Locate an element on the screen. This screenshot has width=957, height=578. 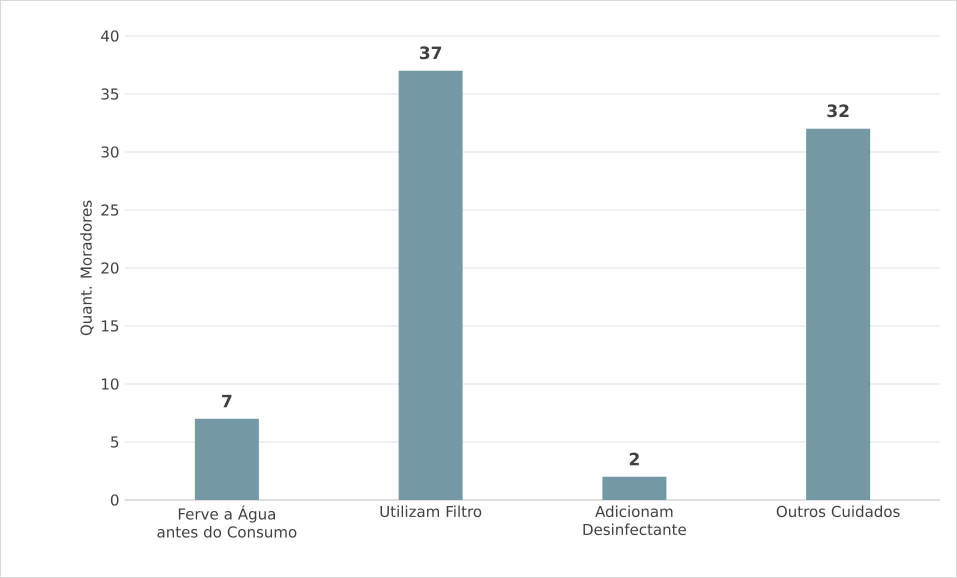
y-tick-label: 35 is located at coordinates (110, 94).